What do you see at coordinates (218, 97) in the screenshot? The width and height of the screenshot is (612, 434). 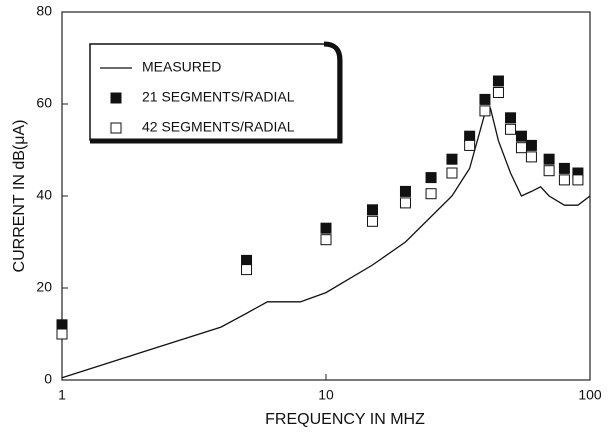 I see `legend-label: 21 SEGMENTS/RADIAL` at bounding box center [218, 97].